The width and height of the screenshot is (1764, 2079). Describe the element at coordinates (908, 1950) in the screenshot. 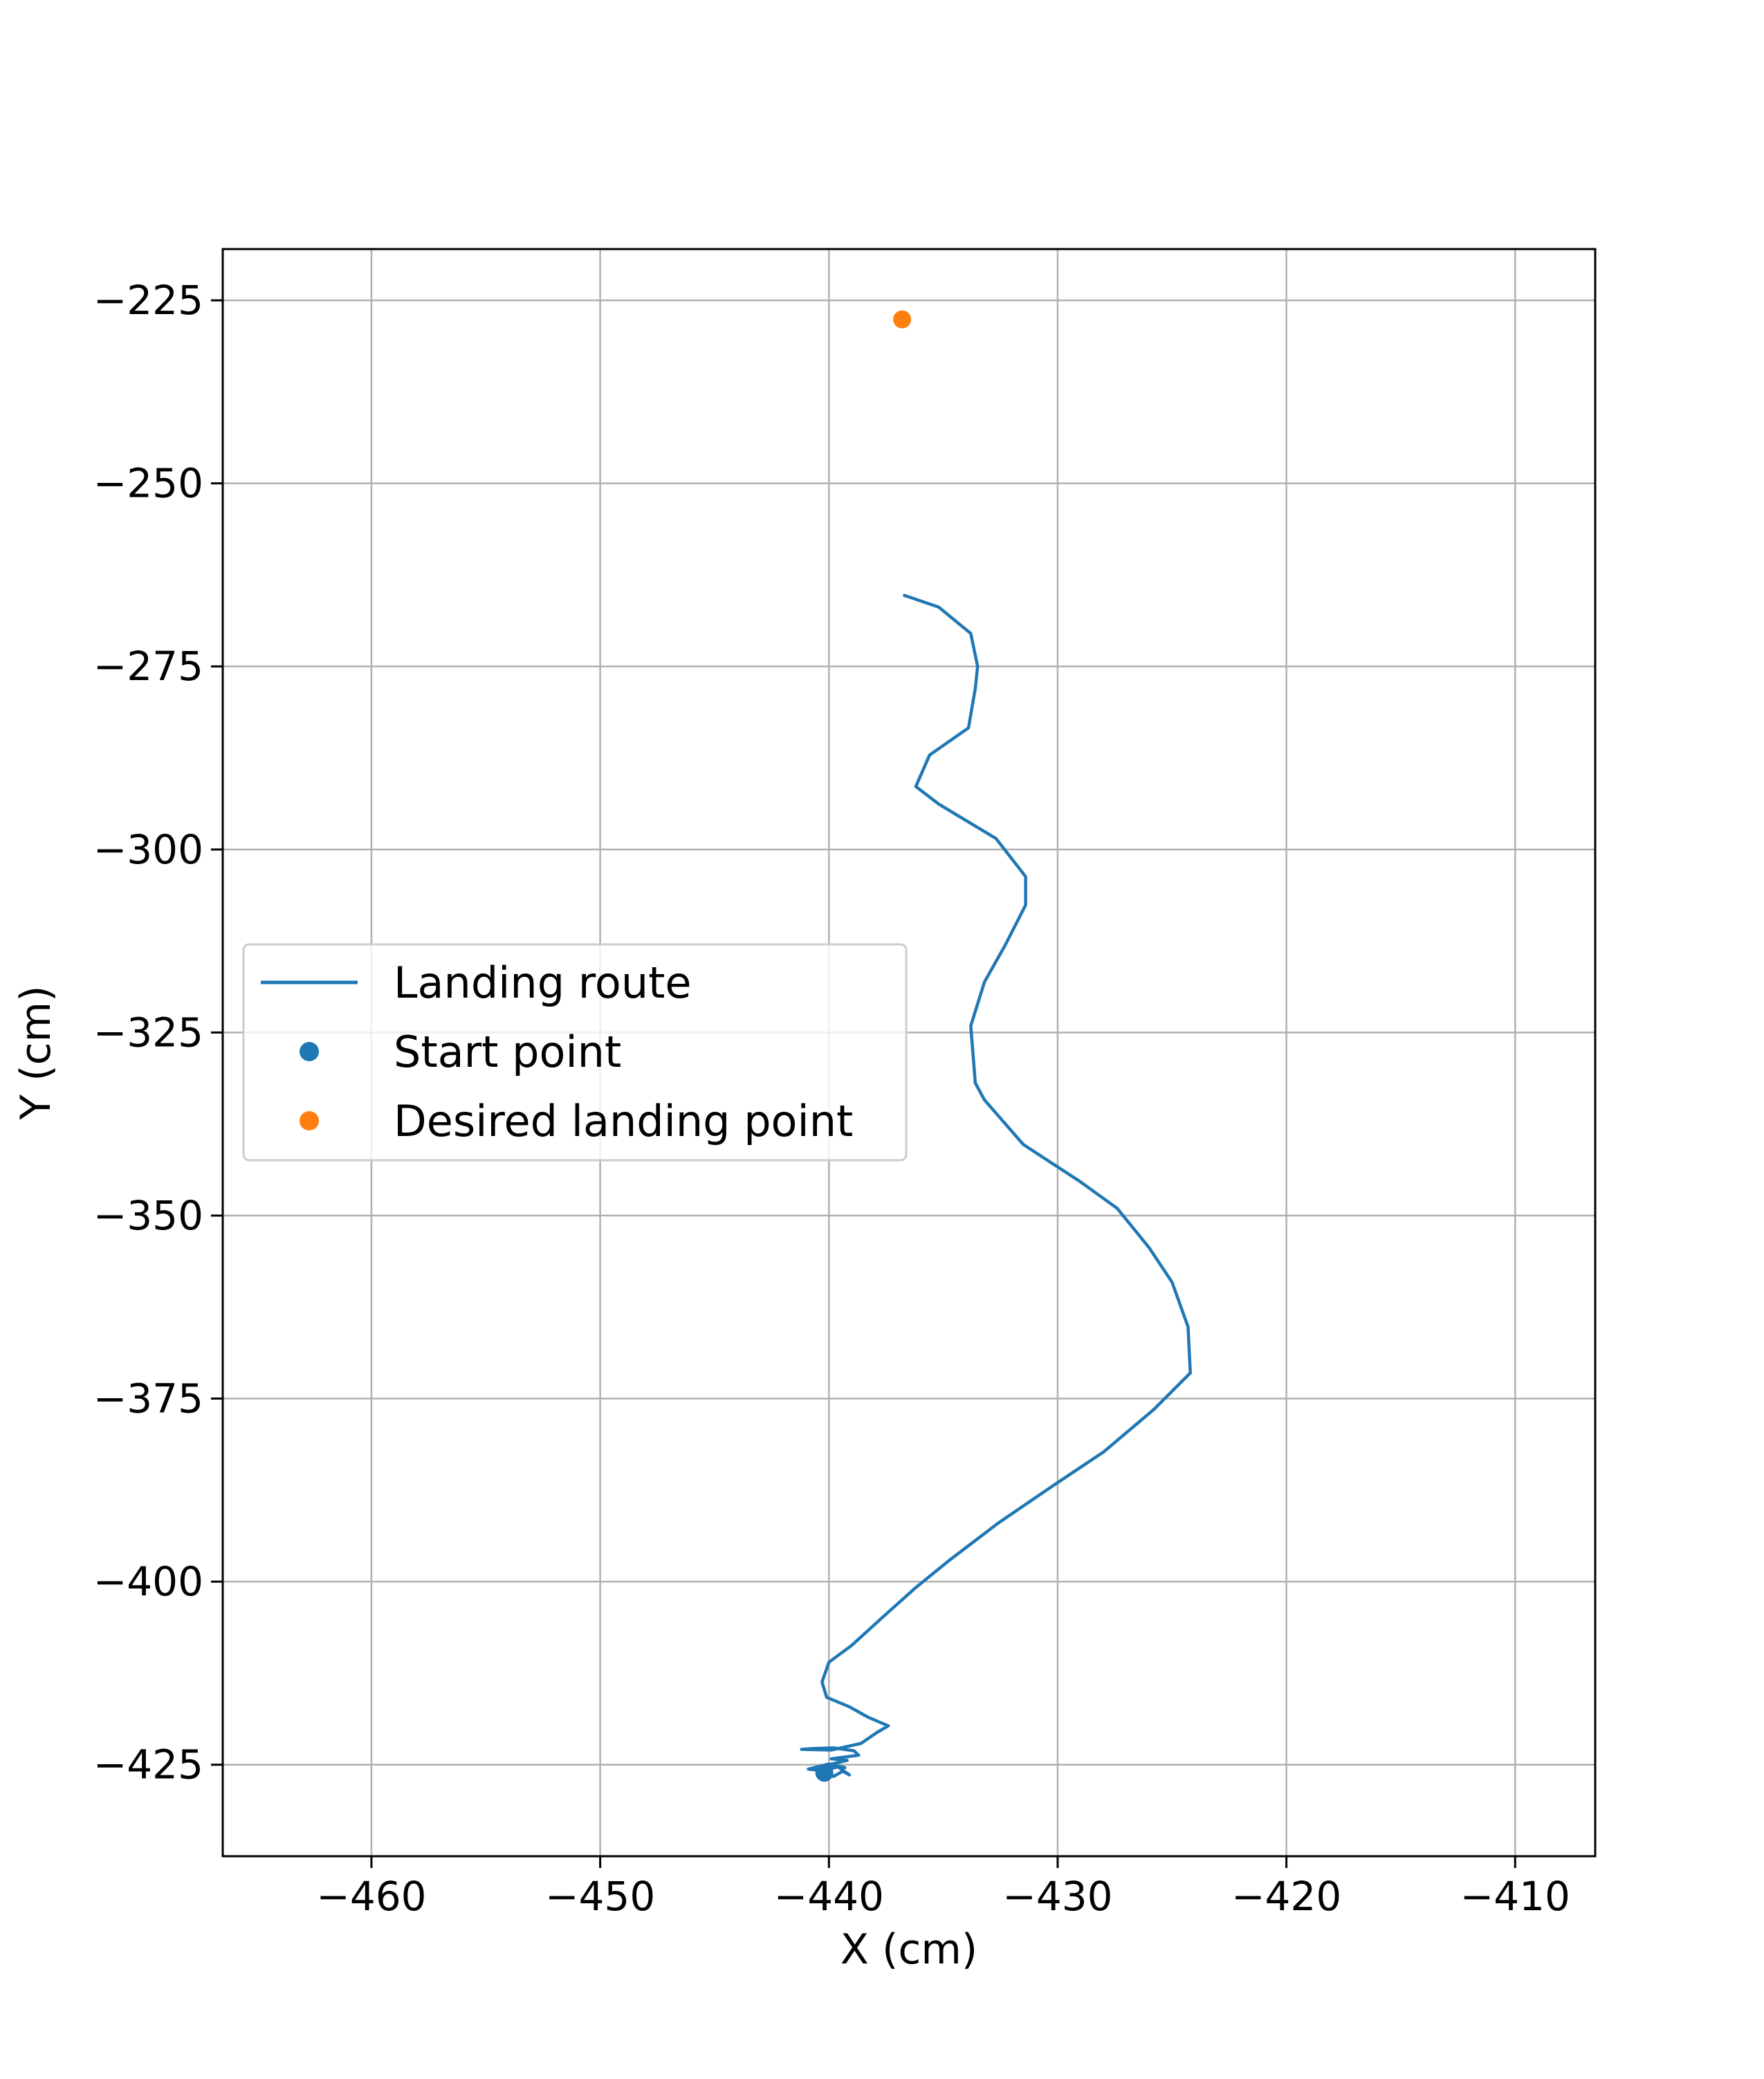

I see `x-axis-label: X (cm)` at that location.